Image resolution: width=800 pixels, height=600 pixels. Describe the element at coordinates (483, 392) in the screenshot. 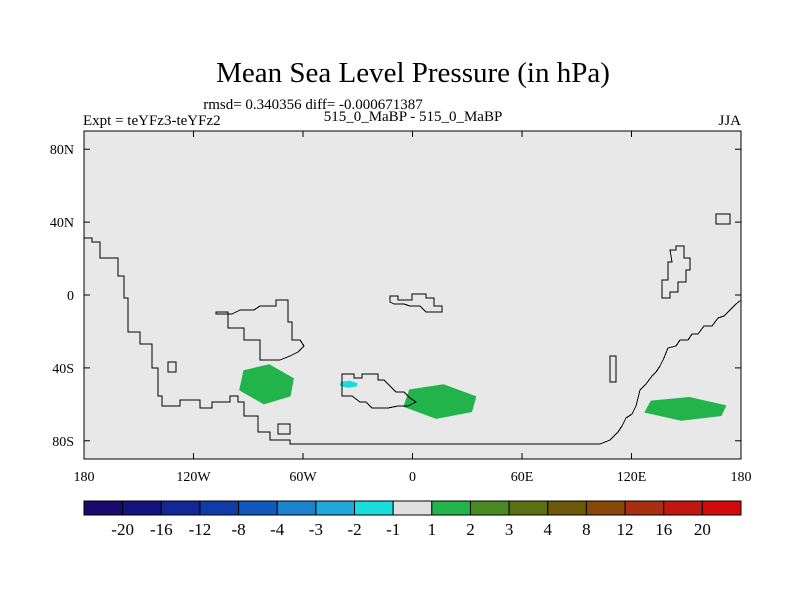

I see `anomaly-layer` at that location.